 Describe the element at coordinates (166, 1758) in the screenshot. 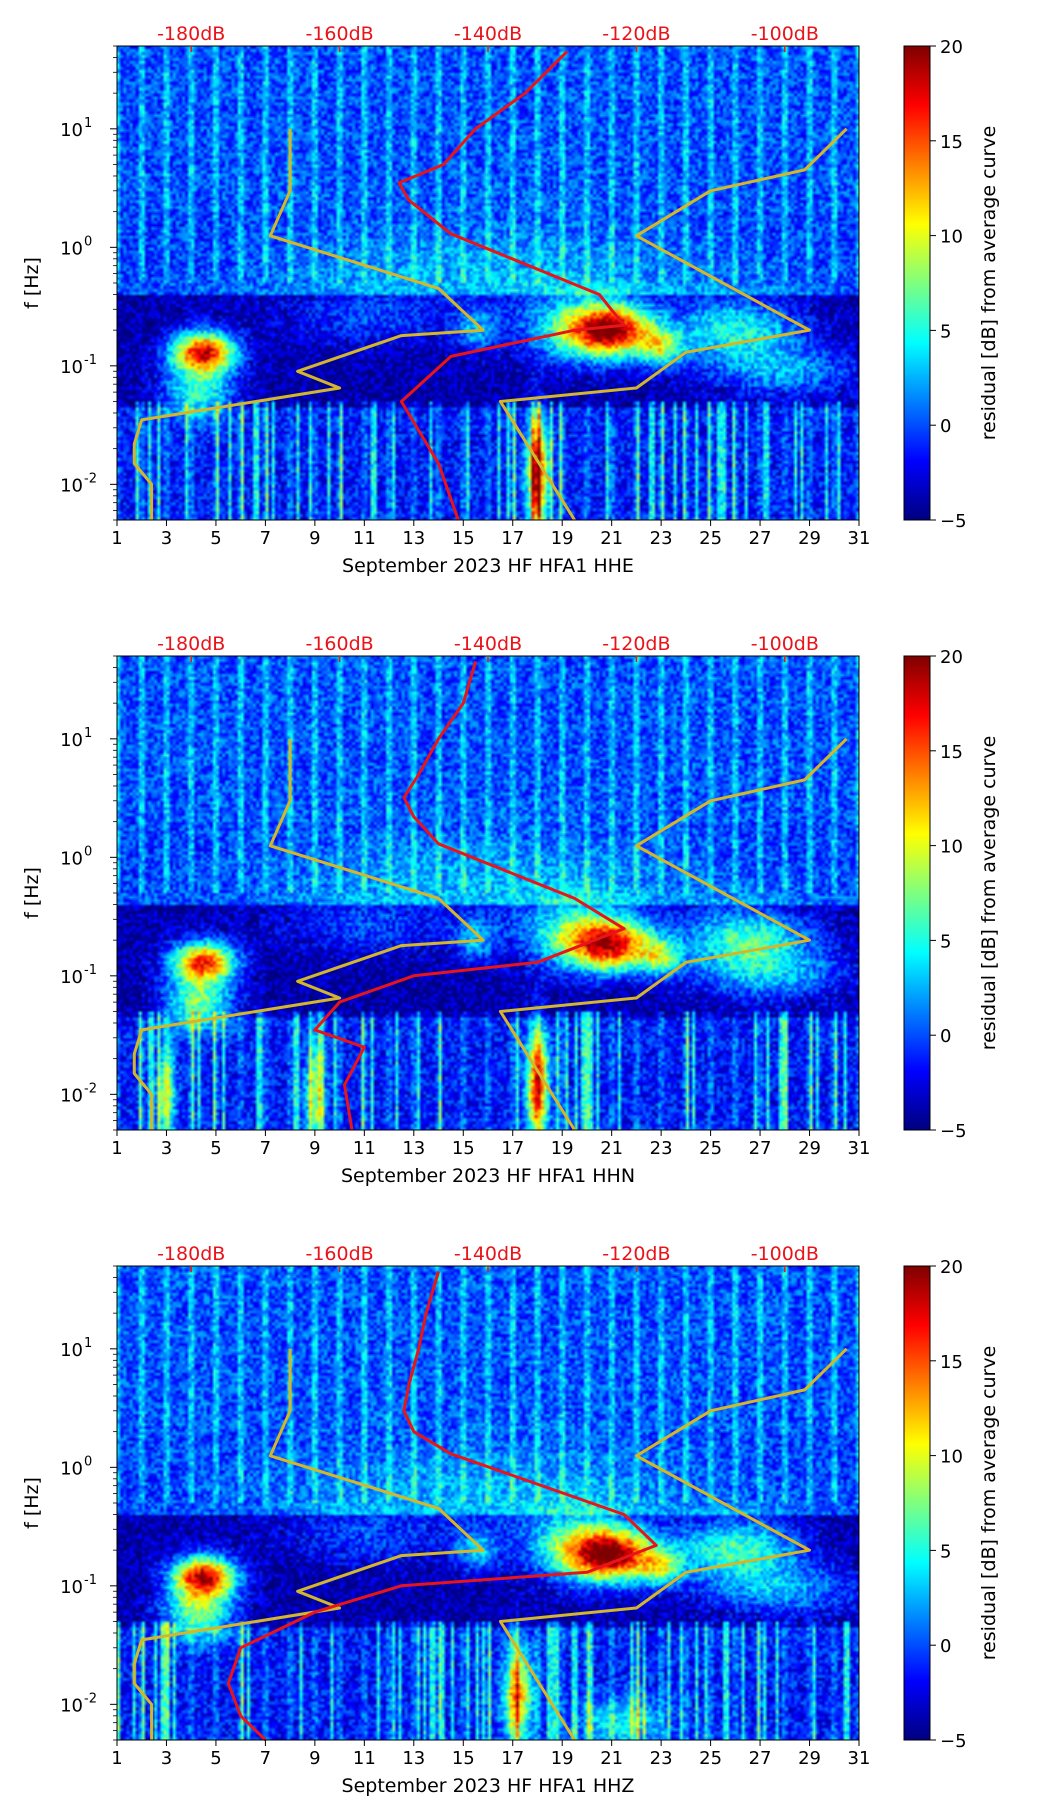

I see `x-tick-label: 3` at that location.